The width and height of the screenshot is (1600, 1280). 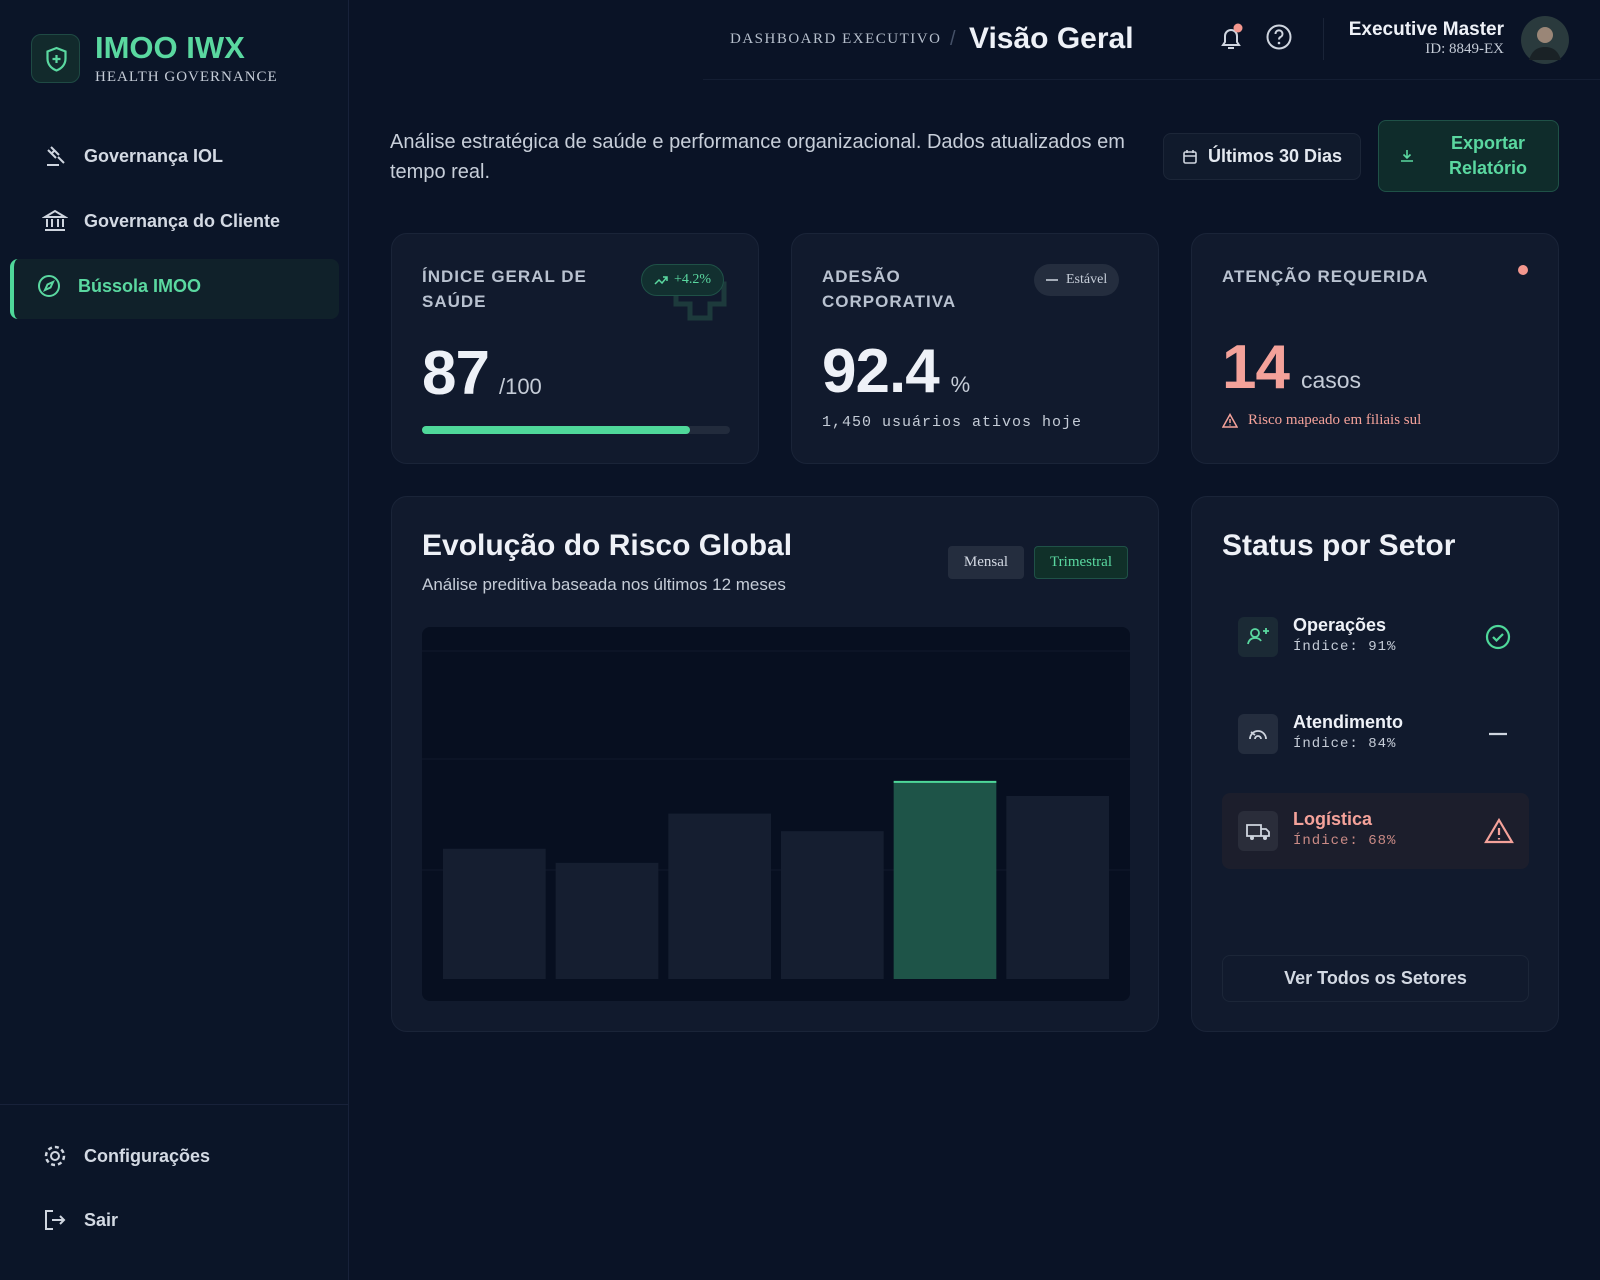 I want to click on breadcrumb: DASHBOARD EXECUTIVO, so click(x=836, y=39).